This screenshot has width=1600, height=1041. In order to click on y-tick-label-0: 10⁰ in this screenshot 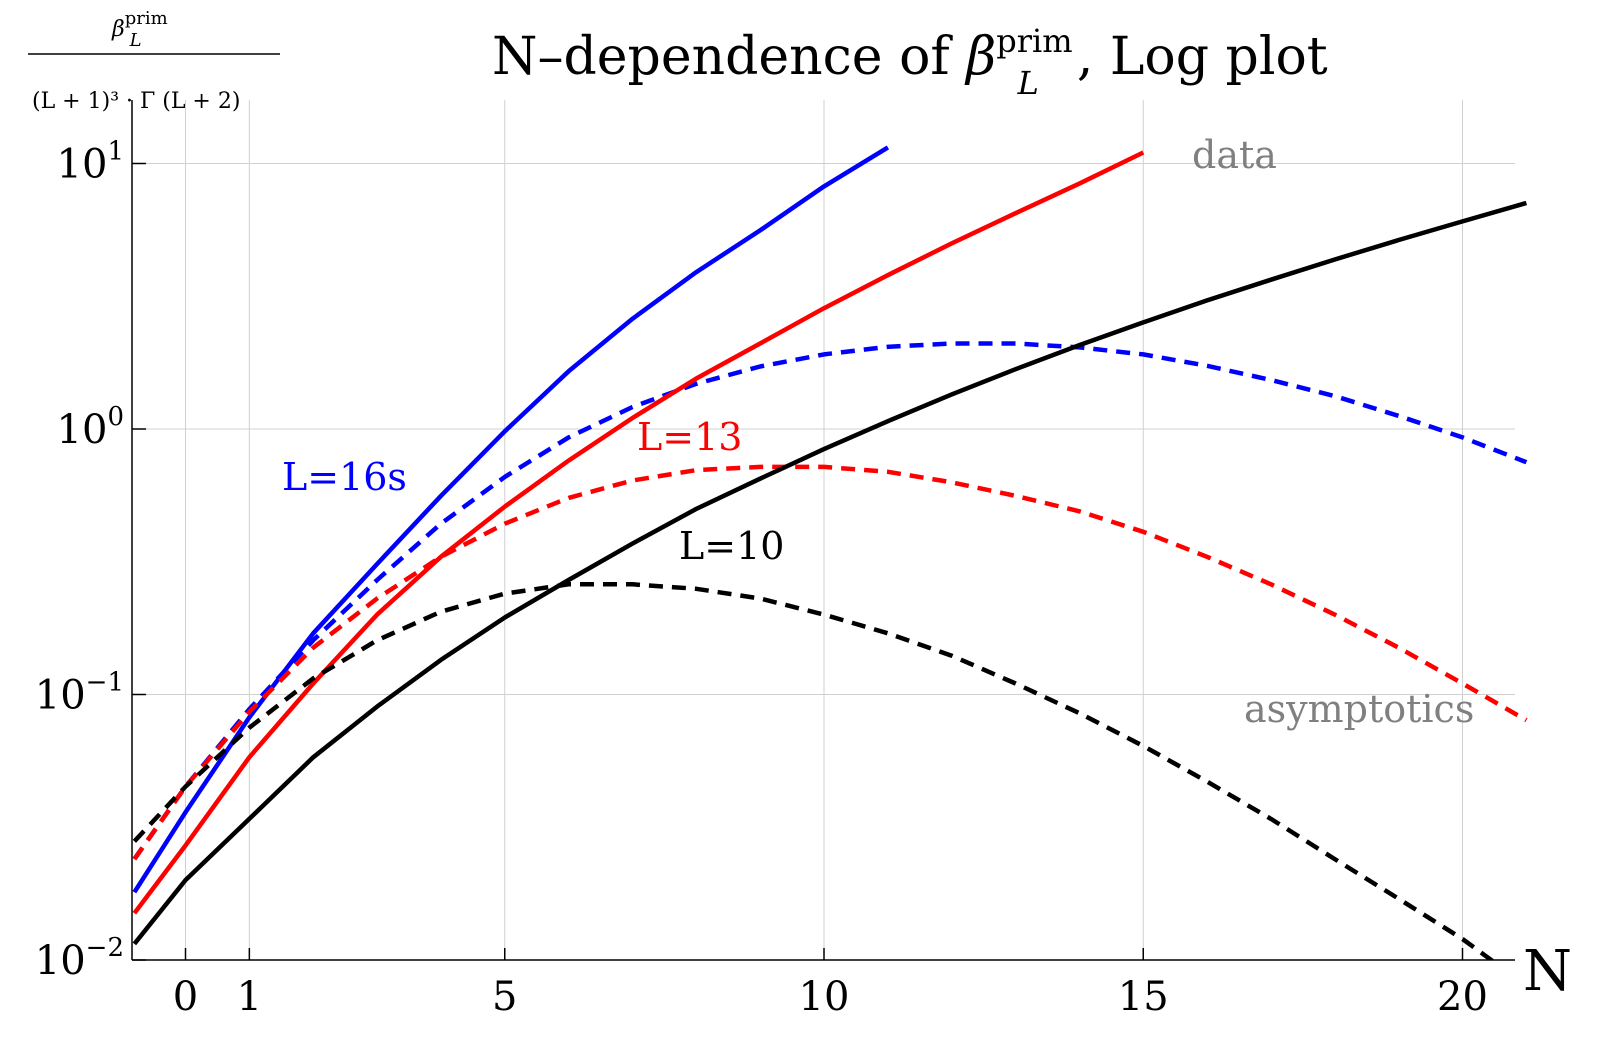, I will do `click(90, 427)`.